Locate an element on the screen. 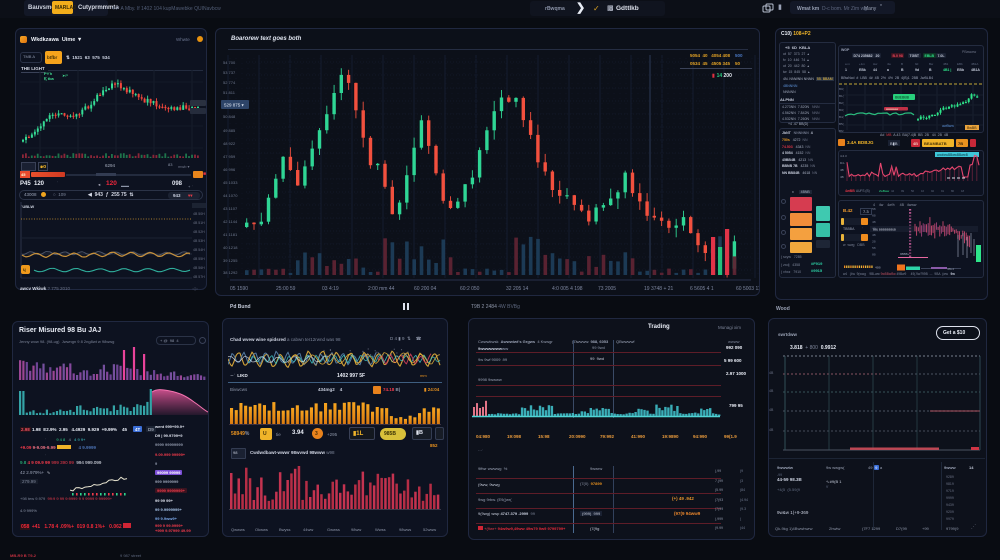 Image resolution: width=1000 pixels, height=560 pixels. svg-text: 2:00 mm 44 is located at coordinates (381, 289).